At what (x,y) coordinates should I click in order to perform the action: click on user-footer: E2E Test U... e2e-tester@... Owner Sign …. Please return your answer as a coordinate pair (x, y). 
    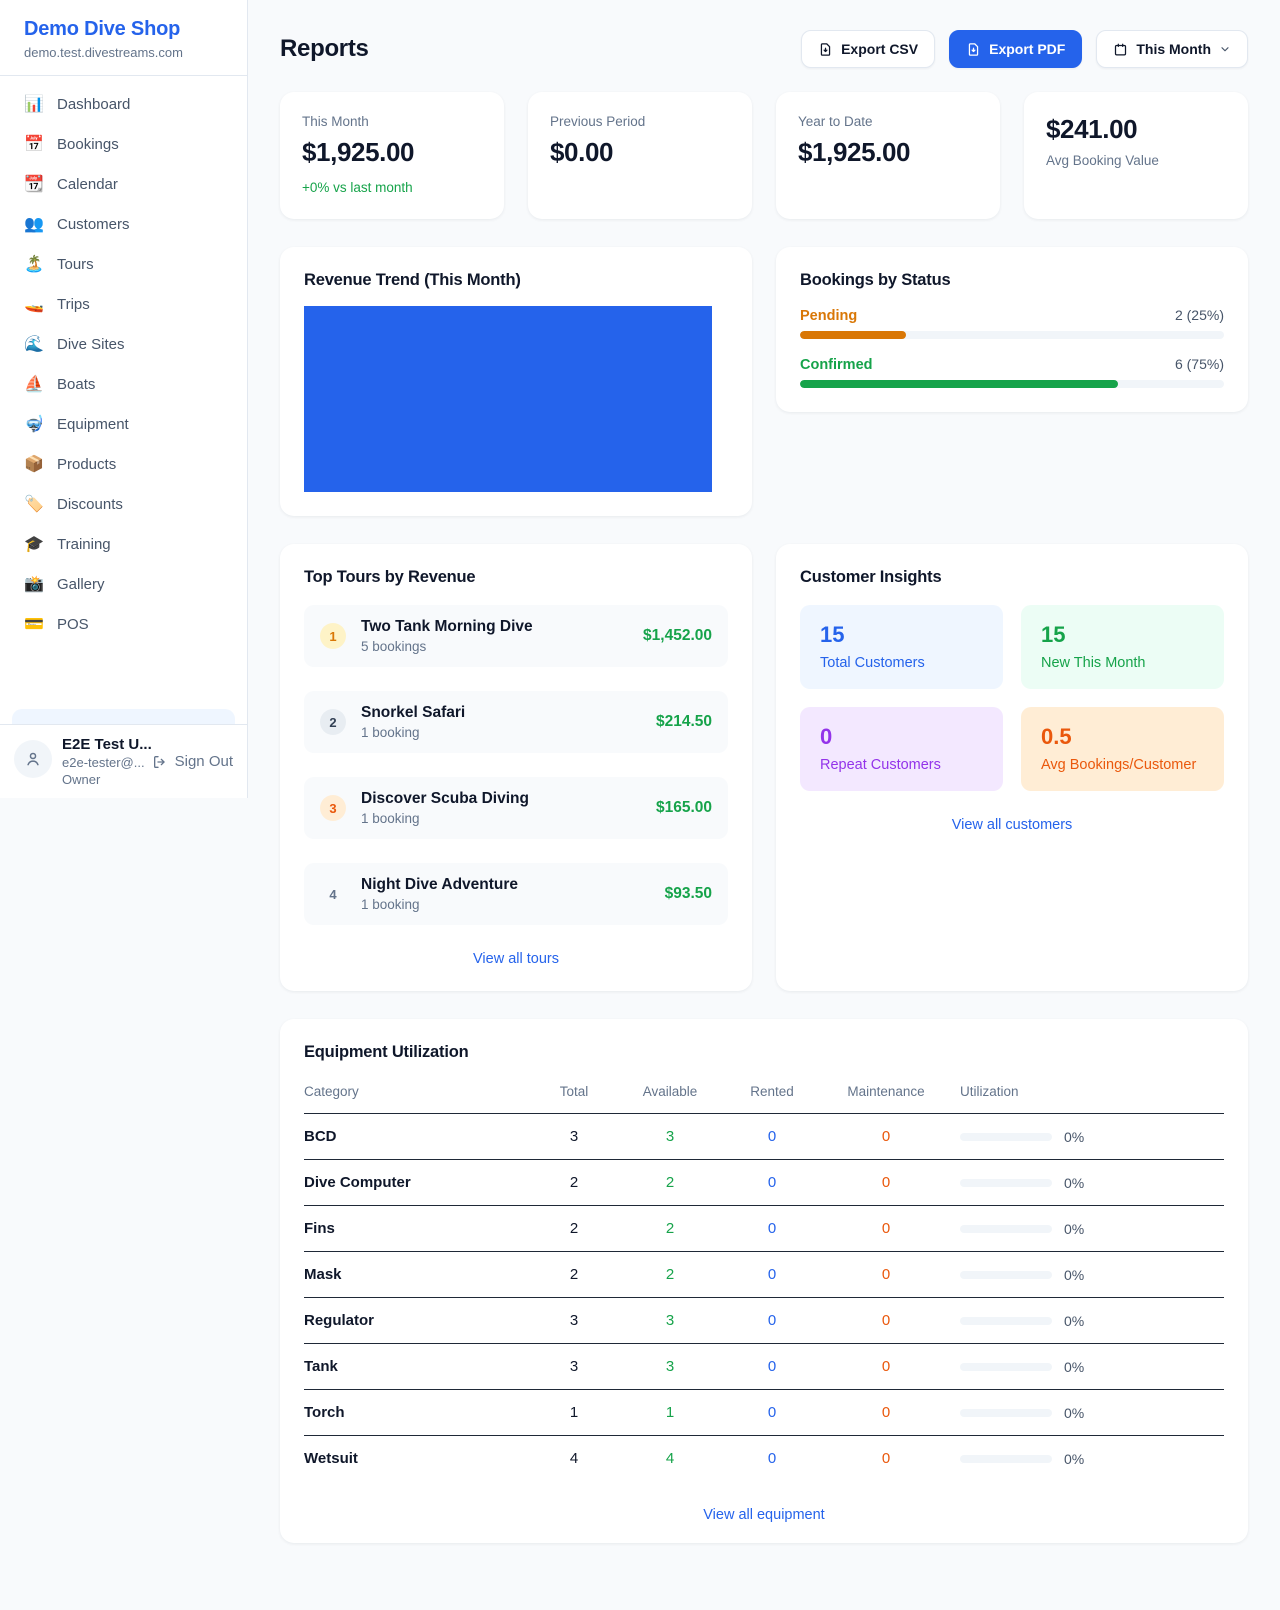
    Looking at the image, I should click on (123, 761).